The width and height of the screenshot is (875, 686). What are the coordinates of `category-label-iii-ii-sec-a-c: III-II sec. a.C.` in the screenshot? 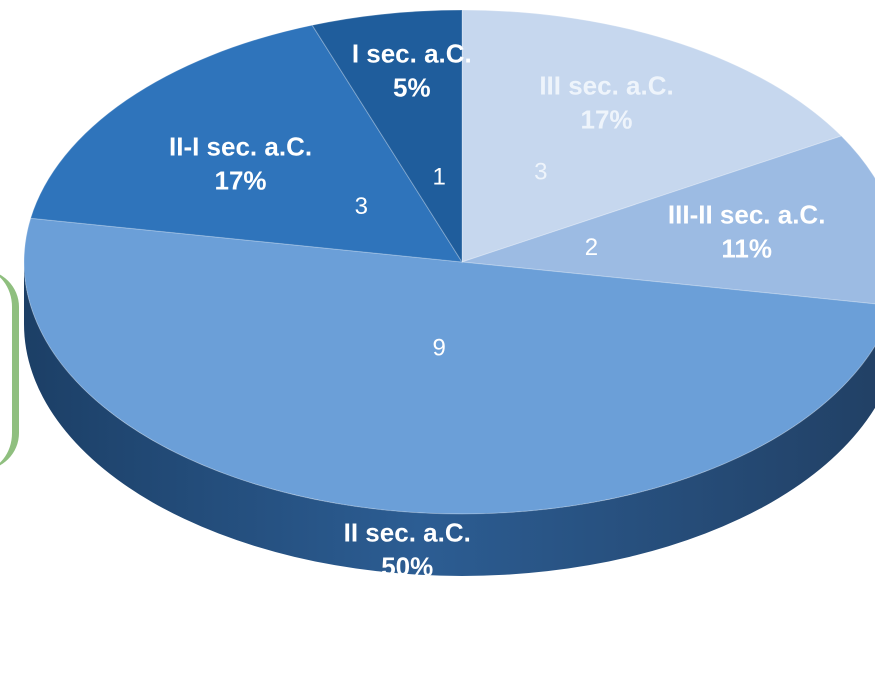 It's located at (747, 215).